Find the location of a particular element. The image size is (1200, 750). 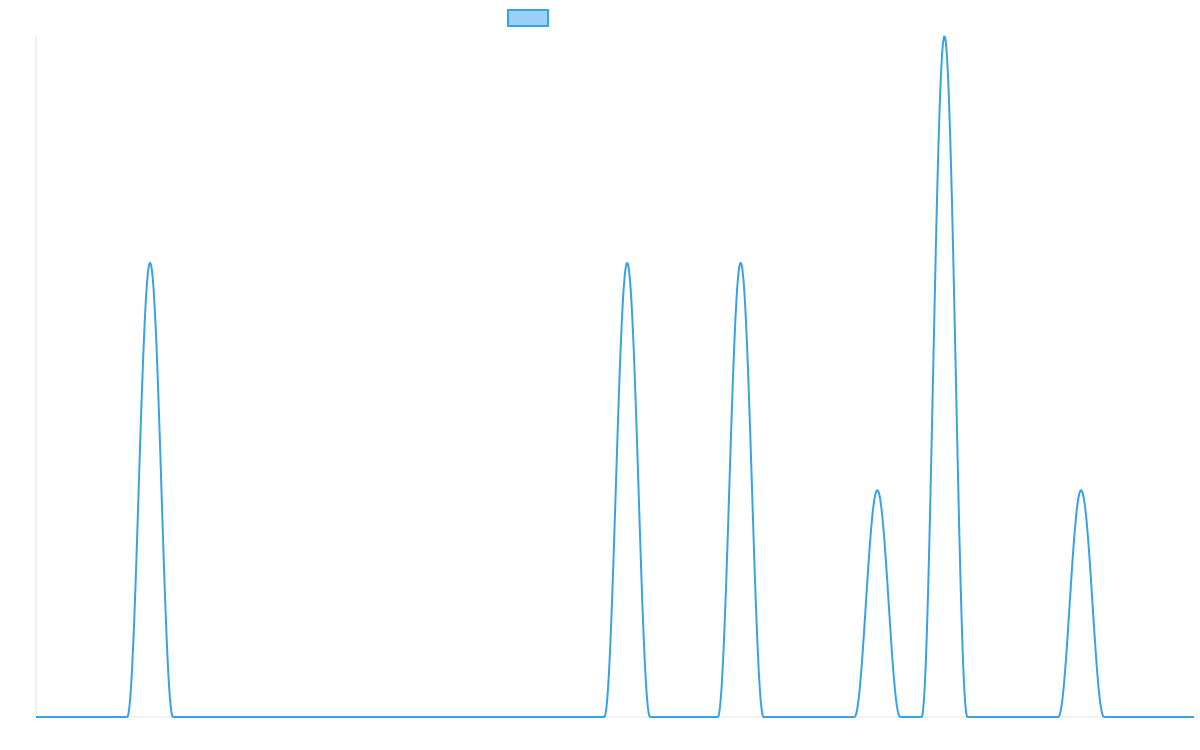

legend-swatch is located at coordinates (528, 18).